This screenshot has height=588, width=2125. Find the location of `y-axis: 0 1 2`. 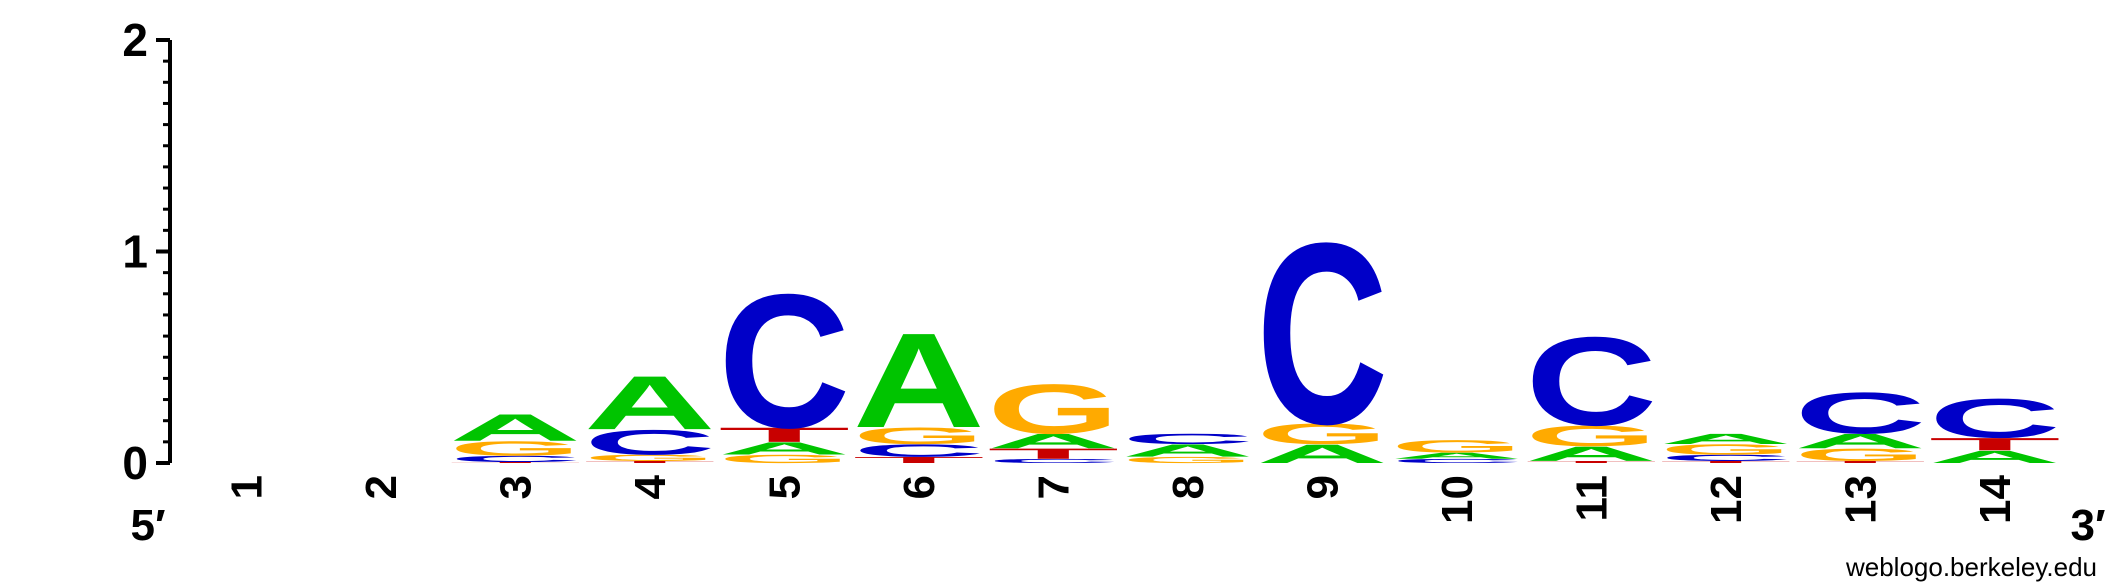

y-axis: 0 1 2 is located at coordinates (147, 251).